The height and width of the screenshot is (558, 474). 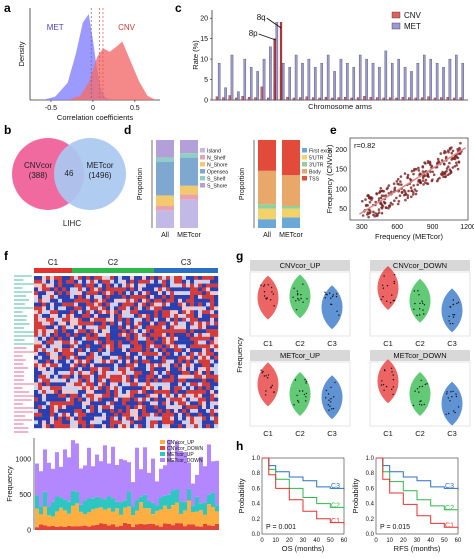 What do you see at coordinates (467, 227) in the screenshot?
I see `x-tick-label: 1200` at bounding box center [467, 227].